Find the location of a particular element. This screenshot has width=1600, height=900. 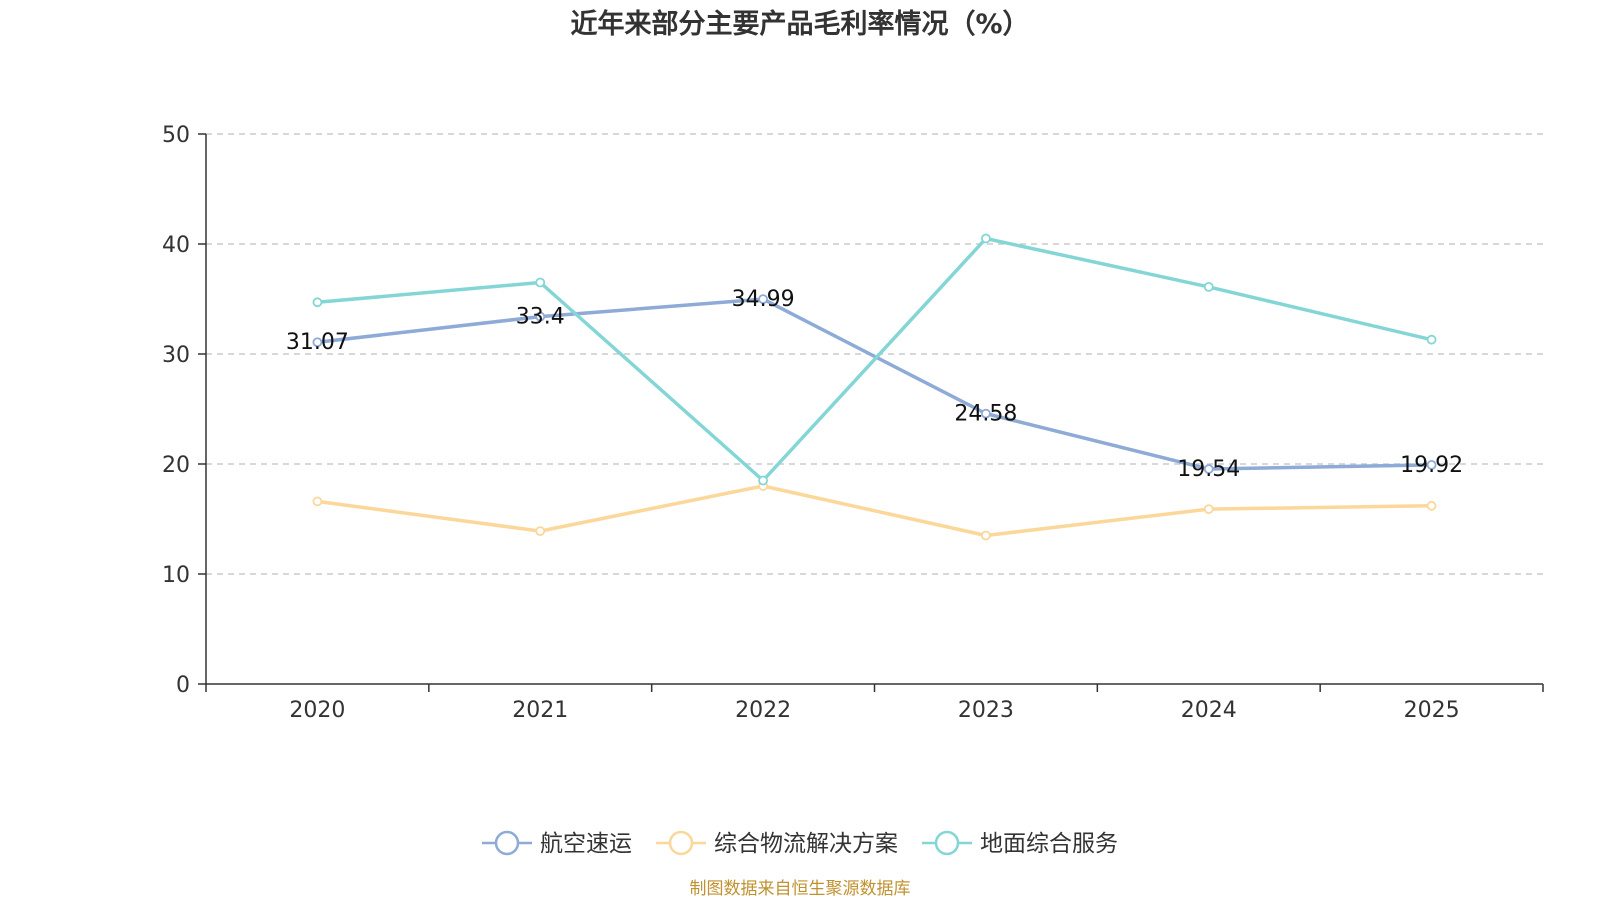

legend-label: 地面综合服务 is located at coordinates (1049, 844).